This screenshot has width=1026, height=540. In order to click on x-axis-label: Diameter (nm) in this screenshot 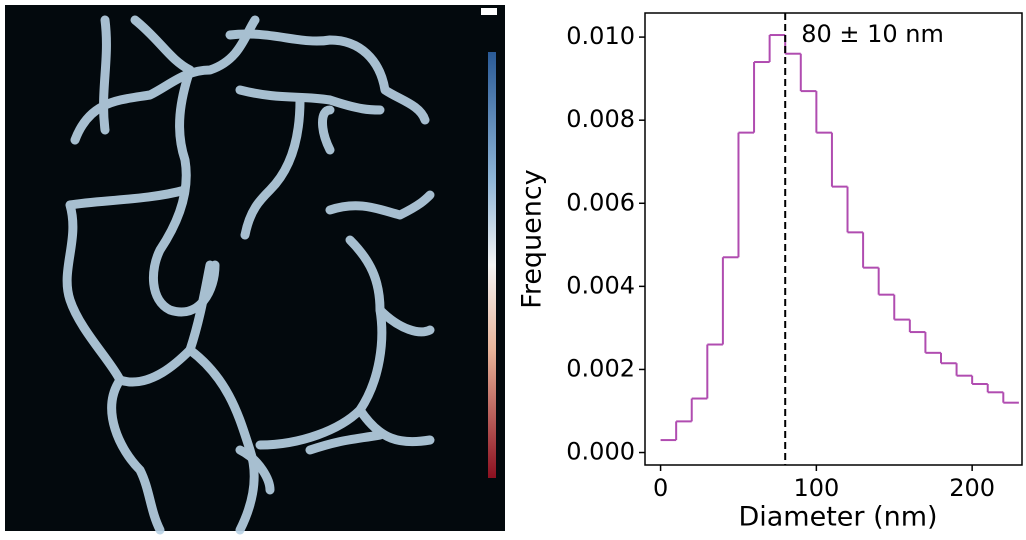, I will do `click(837, 517)`.